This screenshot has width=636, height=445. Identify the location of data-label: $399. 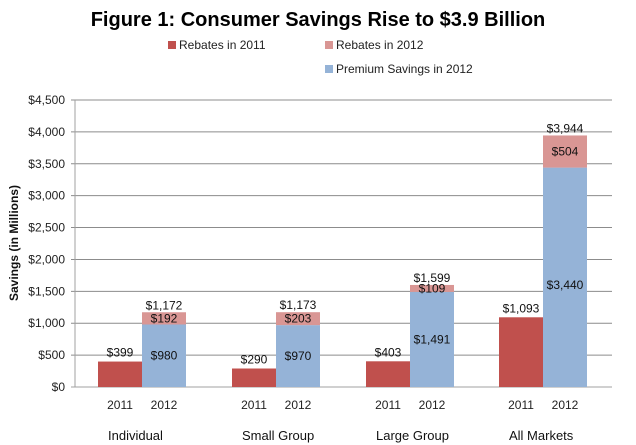
(120, 353).